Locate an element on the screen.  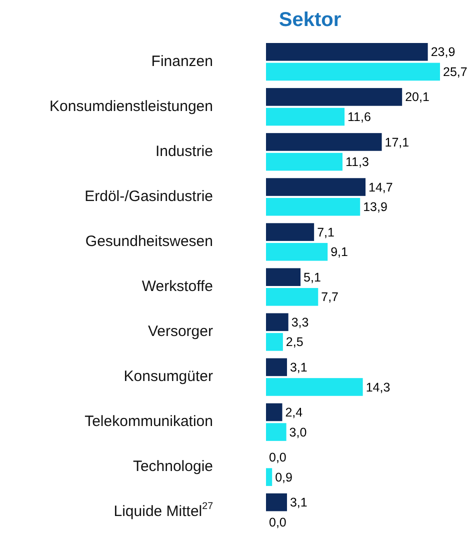
data-label: 3,3 is located at coordinates (300, 322).